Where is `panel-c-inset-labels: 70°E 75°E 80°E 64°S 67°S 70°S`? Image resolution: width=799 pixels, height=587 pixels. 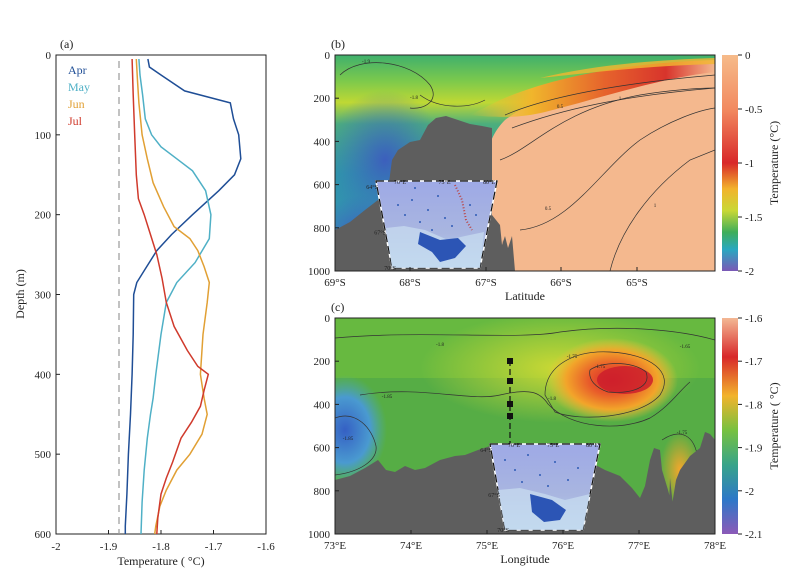
panel-c-inset-labels: 70°E 75°E 80°E 64°S 67°S 70°S is located at coordinates (539, 488).